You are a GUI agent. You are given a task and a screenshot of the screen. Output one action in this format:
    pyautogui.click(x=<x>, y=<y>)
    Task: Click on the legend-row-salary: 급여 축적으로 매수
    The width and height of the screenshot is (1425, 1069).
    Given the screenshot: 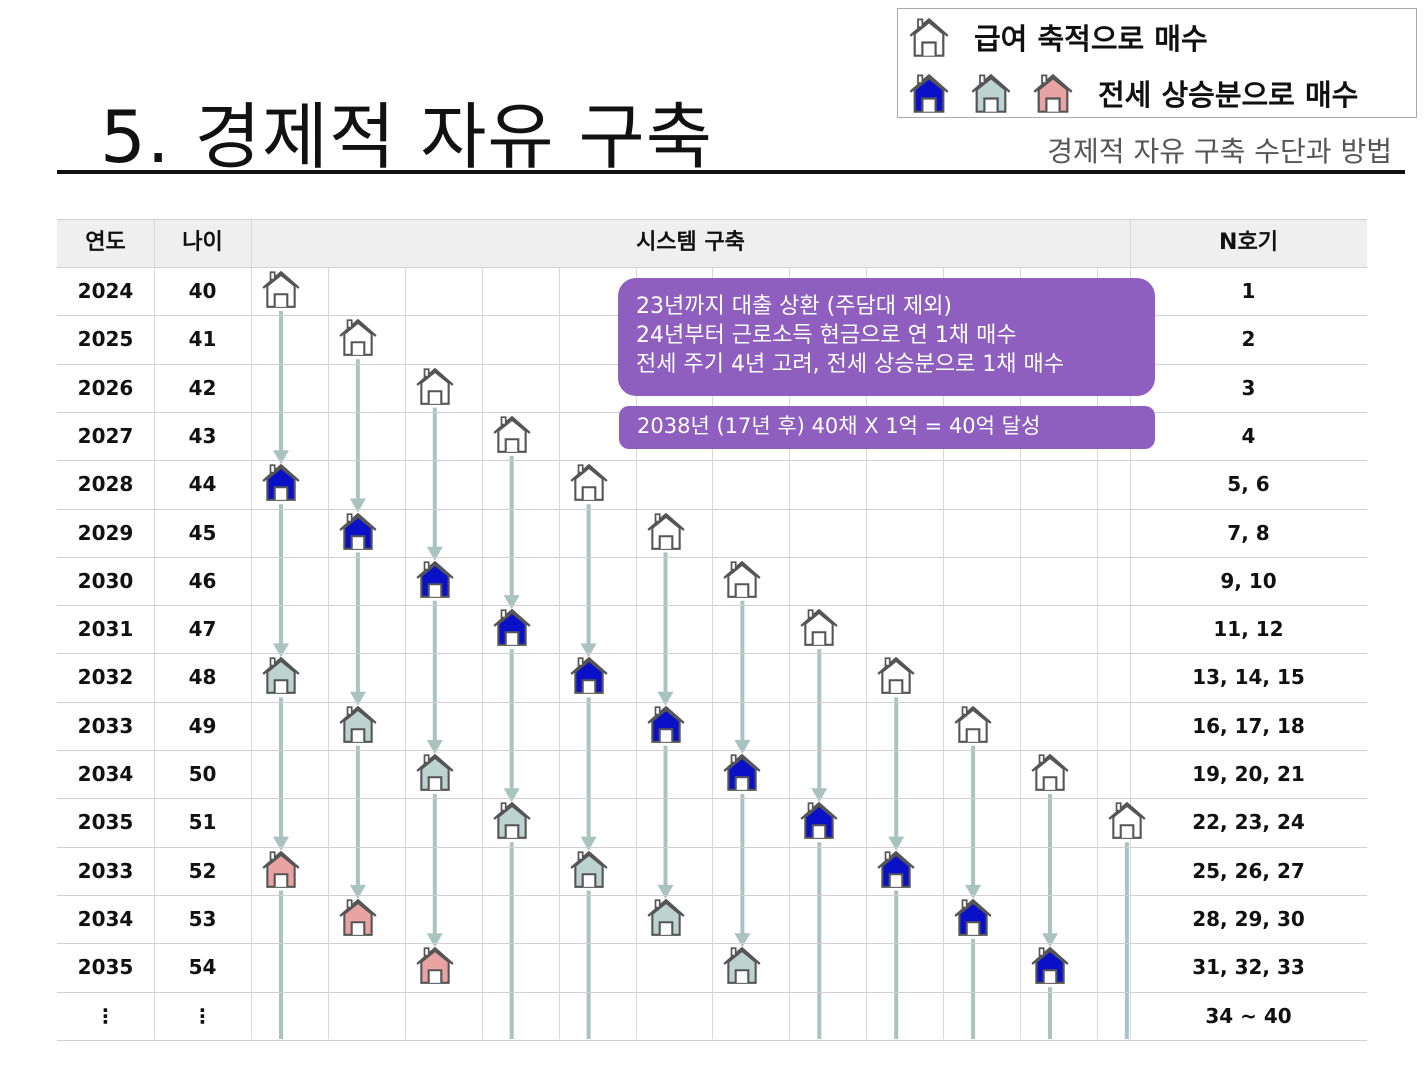 What is the action you would take?
    pyautogui.click(x=1057, y=37)
    